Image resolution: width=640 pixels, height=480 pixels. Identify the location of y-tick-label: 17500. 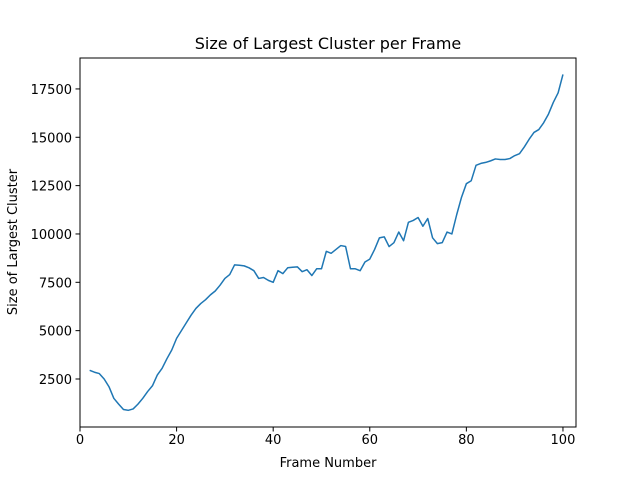
(51, 90).